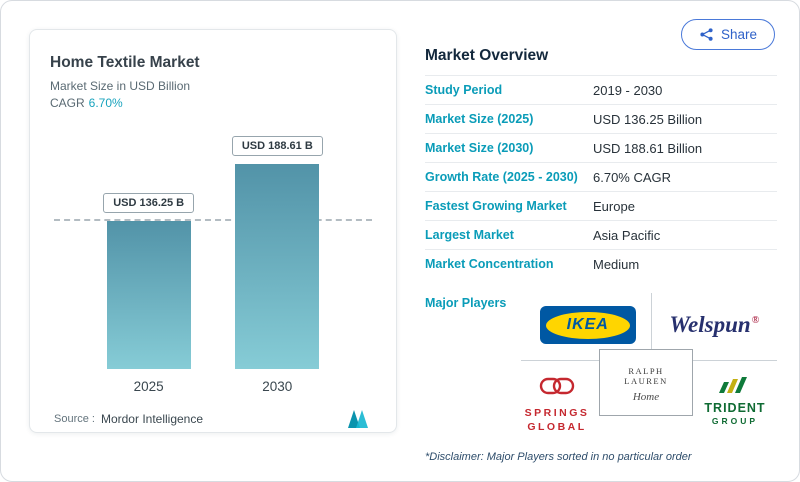  I want to click on player-ralph-lauren-logo: RALPH LAUREN Home, so click(646, 382).